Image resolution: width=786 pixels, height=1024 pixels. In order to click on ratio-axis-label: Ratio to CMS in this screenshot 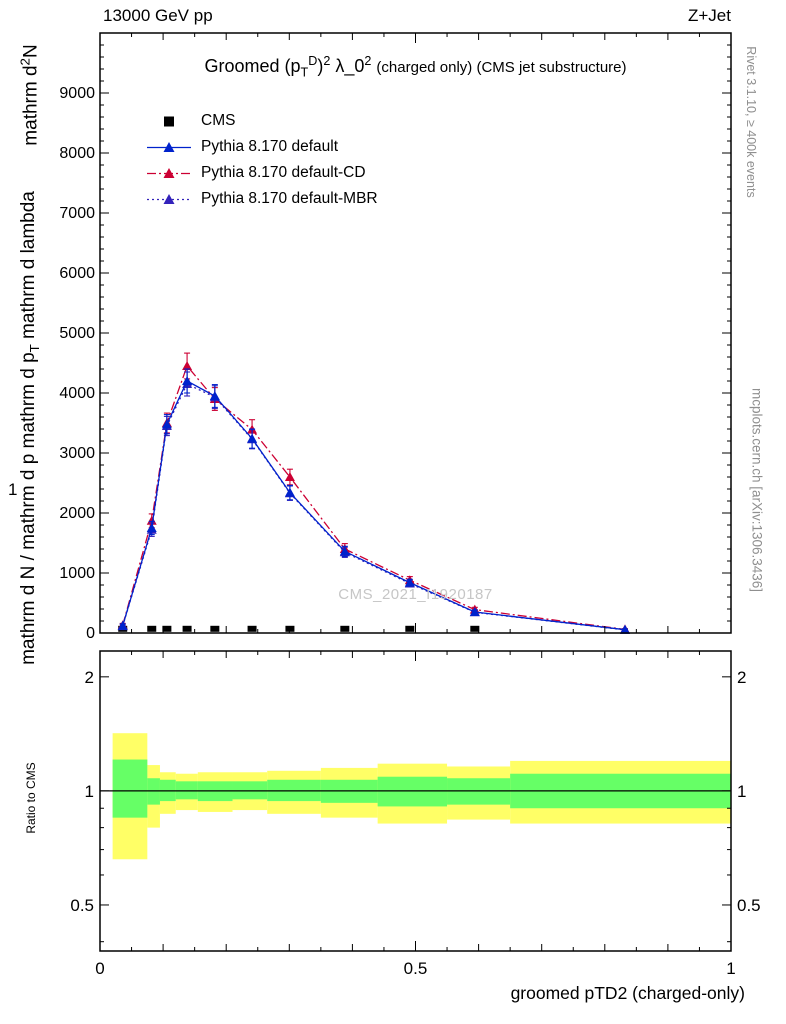, I will do `click(31, 798)`.